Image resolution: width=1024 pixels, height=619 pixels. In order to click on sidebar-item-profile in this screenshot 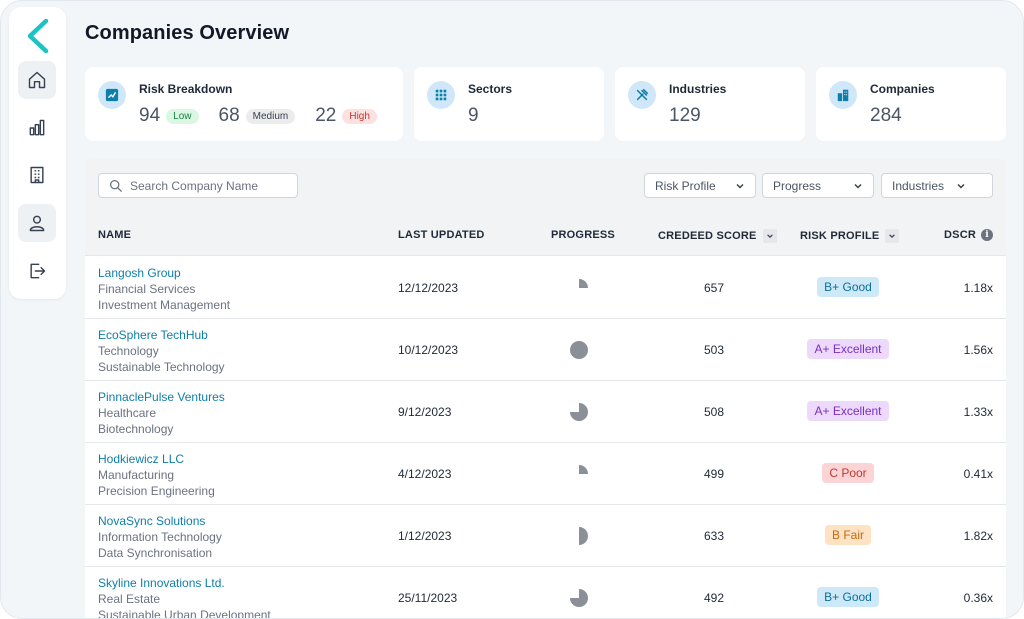, I will do `click(37, 223)`.